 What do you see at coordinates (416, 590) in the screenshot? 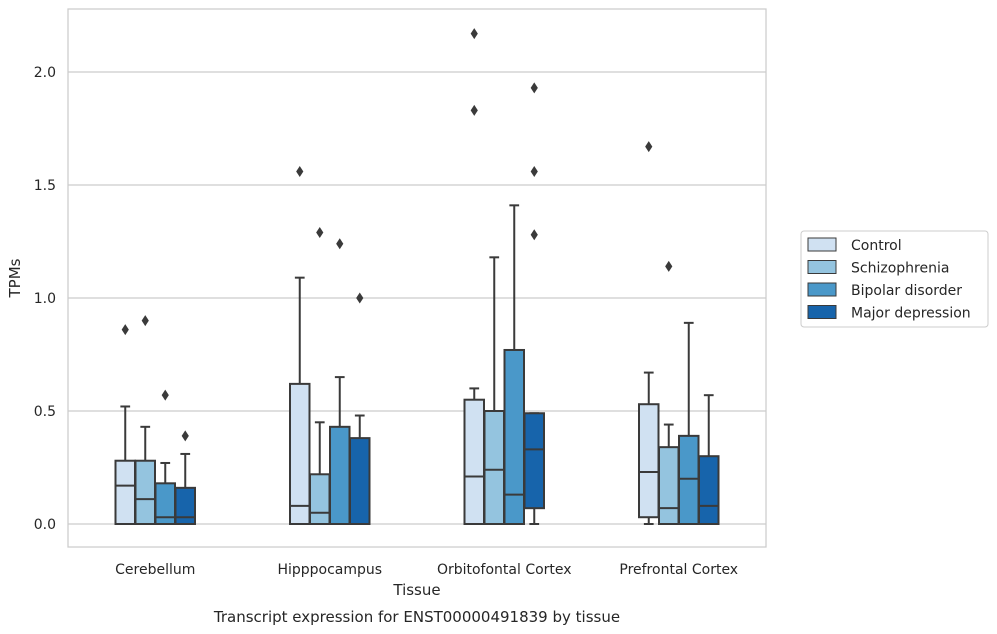
I see `x-axis-title: Tissue` at bounding box center [416, 590].